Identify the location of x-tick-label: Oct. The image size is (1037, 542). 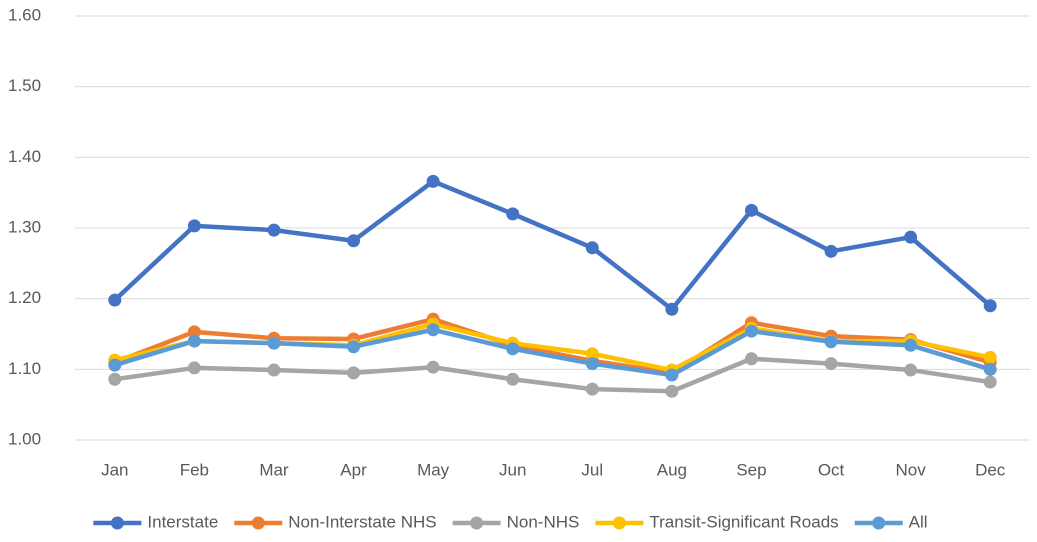
(831, 469).